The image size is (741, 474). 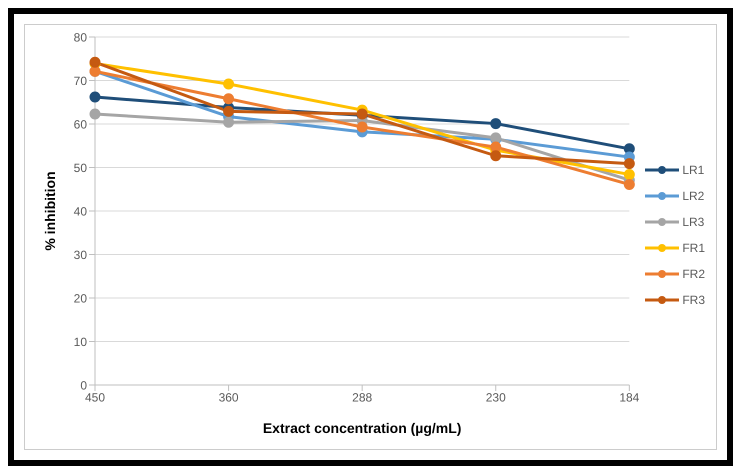 I want to click on x-tick-label: 450, so click(x=95, y=397).